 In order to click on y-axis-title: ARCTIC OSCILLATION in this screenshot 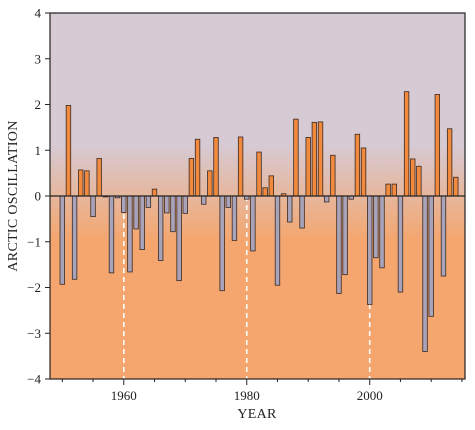, I will do `click(13, 195)`.